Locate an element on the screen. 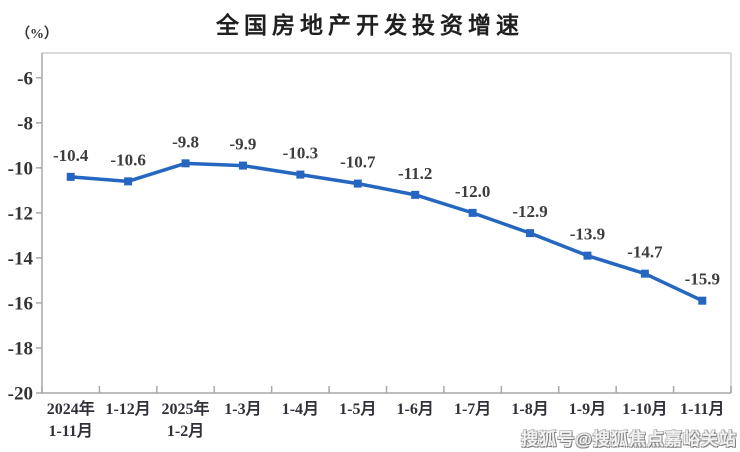  x-axis-category-label: 1-4月 is located at coordinates (300, 409).